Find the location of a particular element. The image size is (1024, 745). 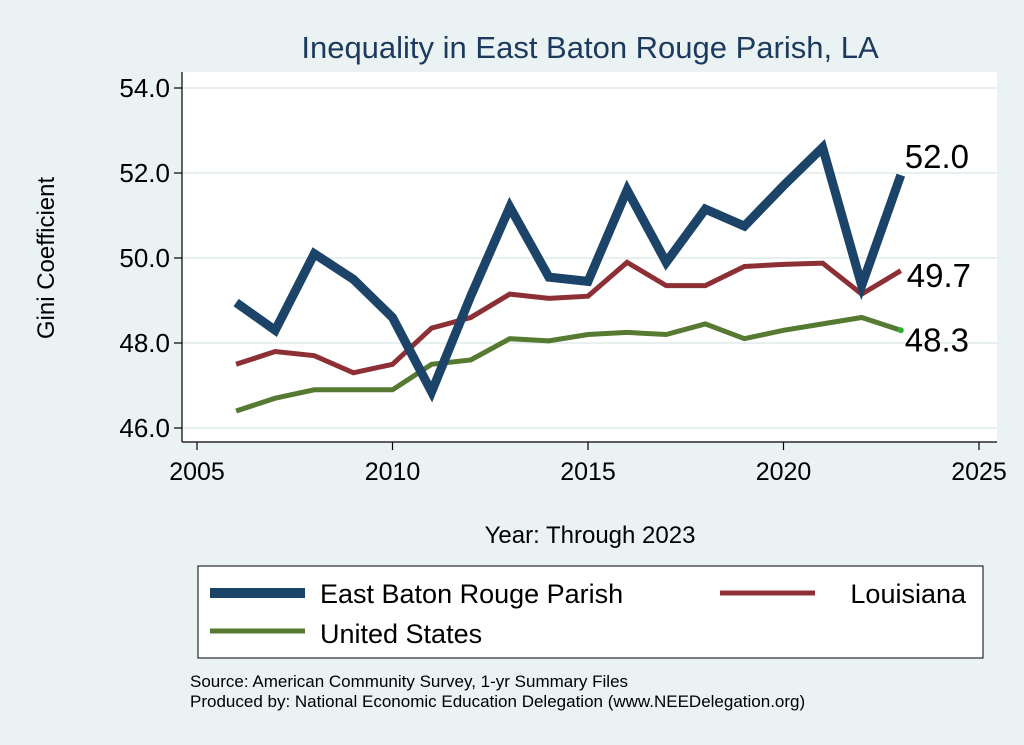

x-tick-label: 2025 is located at coordinates (979, 472).